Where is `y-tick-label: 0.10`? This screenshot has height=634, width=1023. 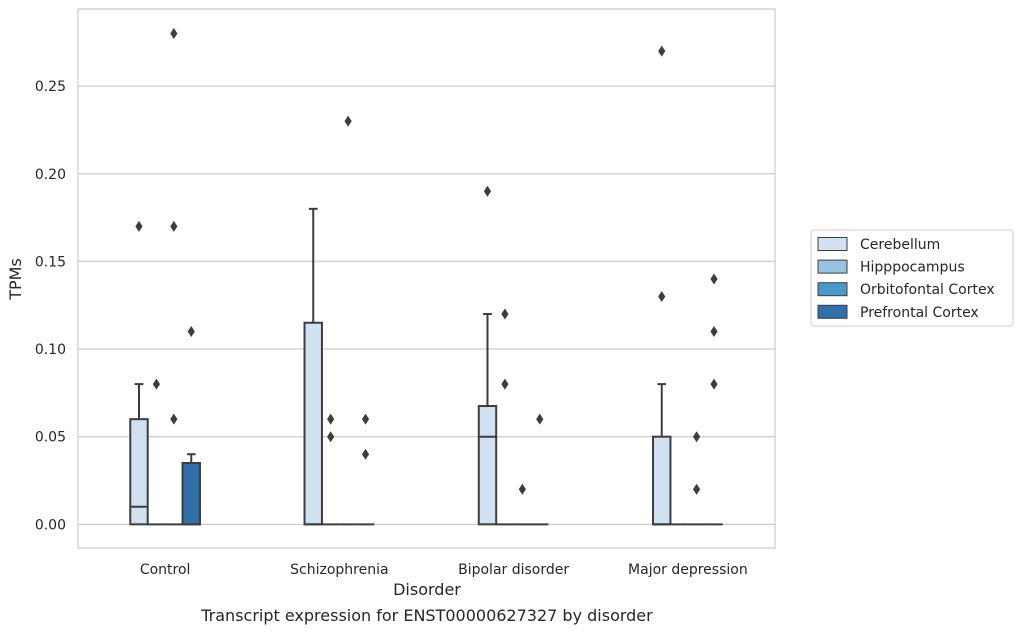 y-tick-label: 0.10 is located at coordinates (50, 350).